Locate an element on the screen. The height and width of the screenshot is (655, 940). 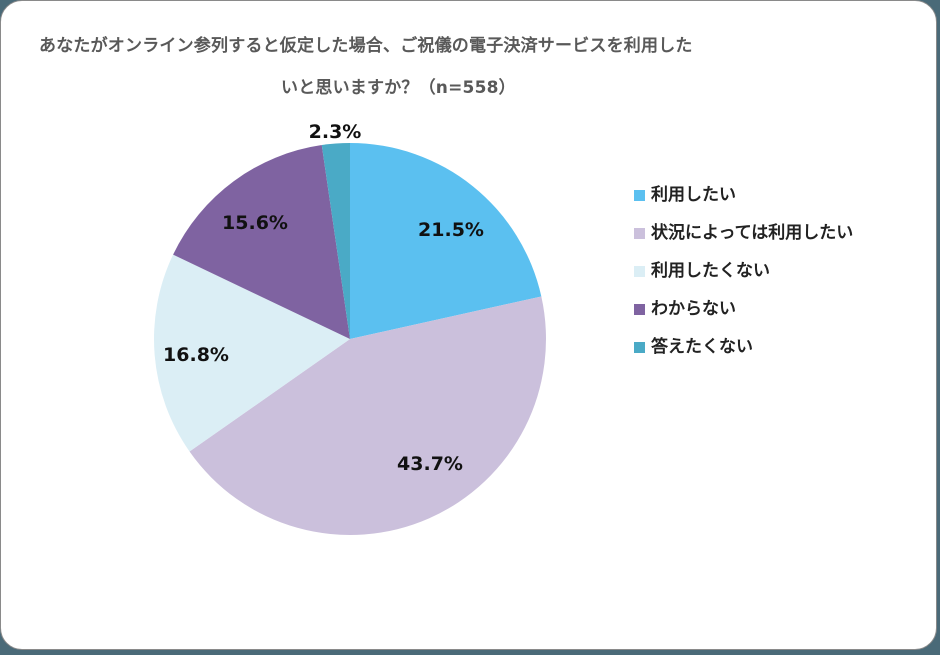
legend-item: 利用したい is located at coordinates (743, 192).